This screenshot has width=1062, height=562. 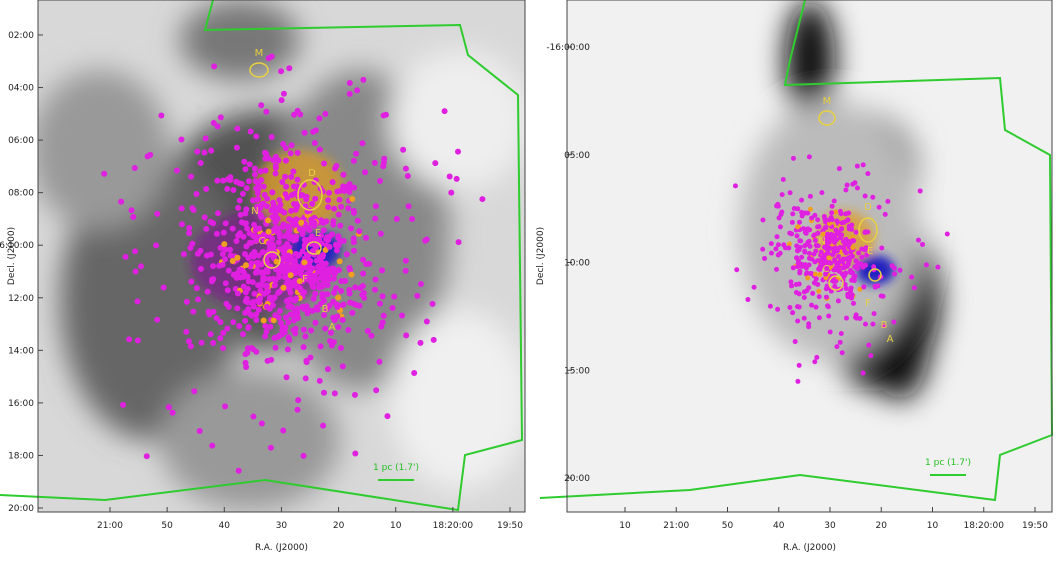 I want to click on x-tick-label: 40, so click(x=779, y=526).